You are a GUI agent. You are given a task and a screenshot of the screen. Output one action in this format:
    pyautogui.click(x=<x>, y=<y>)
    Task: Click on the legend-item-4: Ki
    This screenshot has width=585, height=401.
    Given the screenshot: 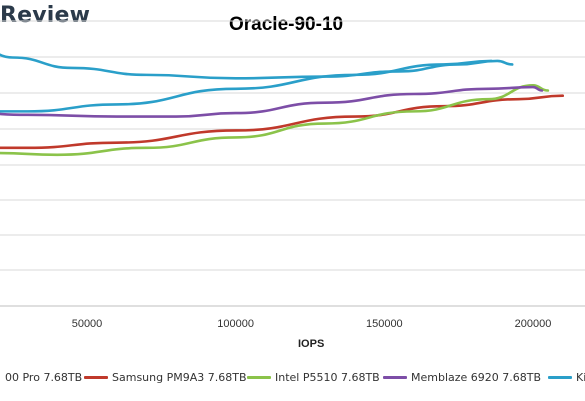 What is the action you would take?
    pyautogui.click(x=566, y=377)
    